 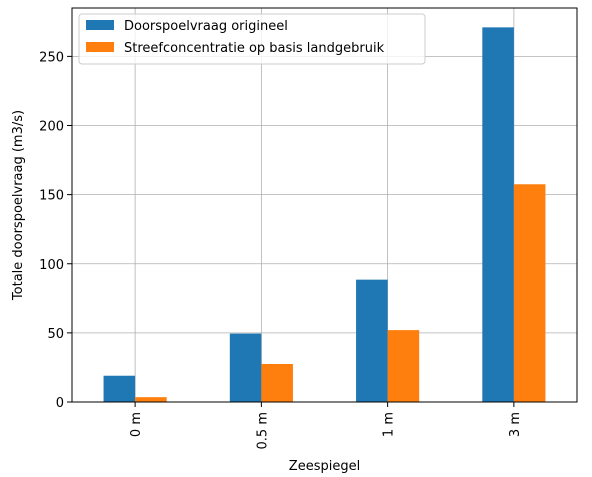 What do you see at coordinates (324, 466) in the screenshot?
I see `x-axis-label: Zeespiegel` at bounding box center [324, 466].